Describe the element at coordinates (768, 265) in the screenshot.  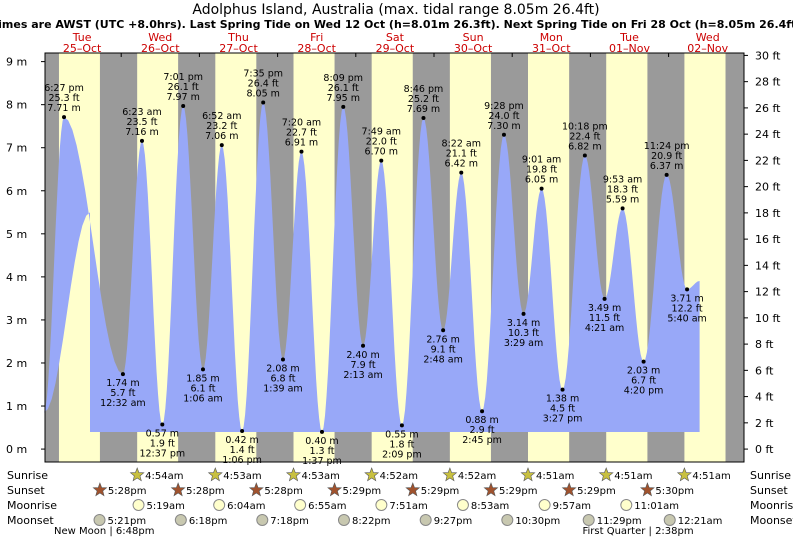
I see `y-right-tick-label: 14 ft` at that location.